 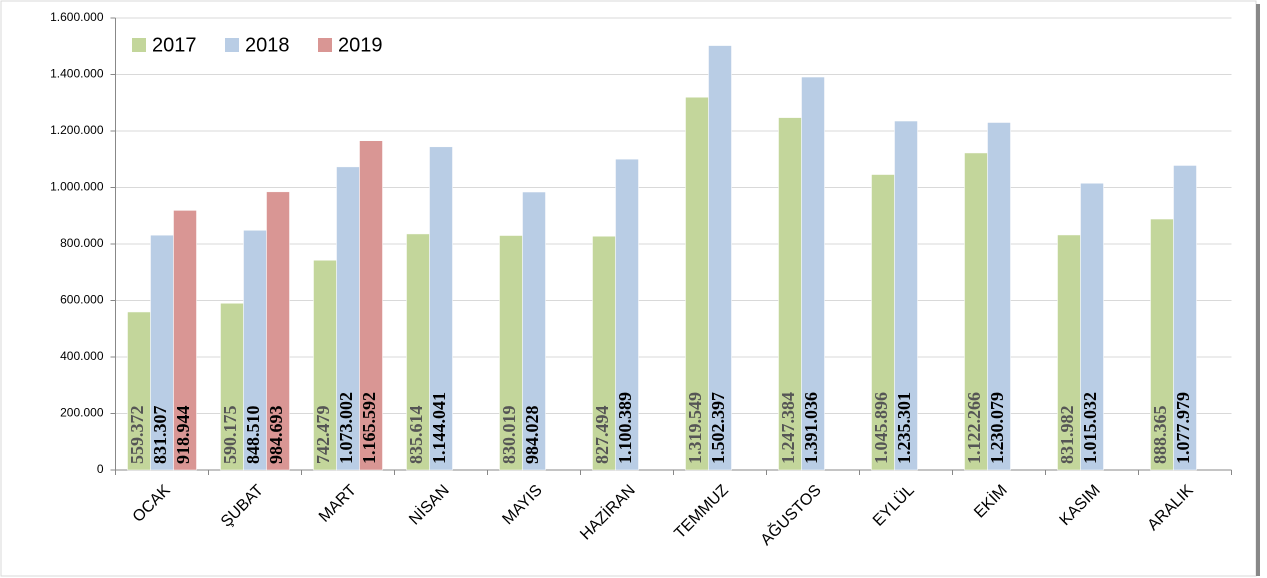 I want to click on y-tick-label: 1.400.000, so click(x=77, y=74).